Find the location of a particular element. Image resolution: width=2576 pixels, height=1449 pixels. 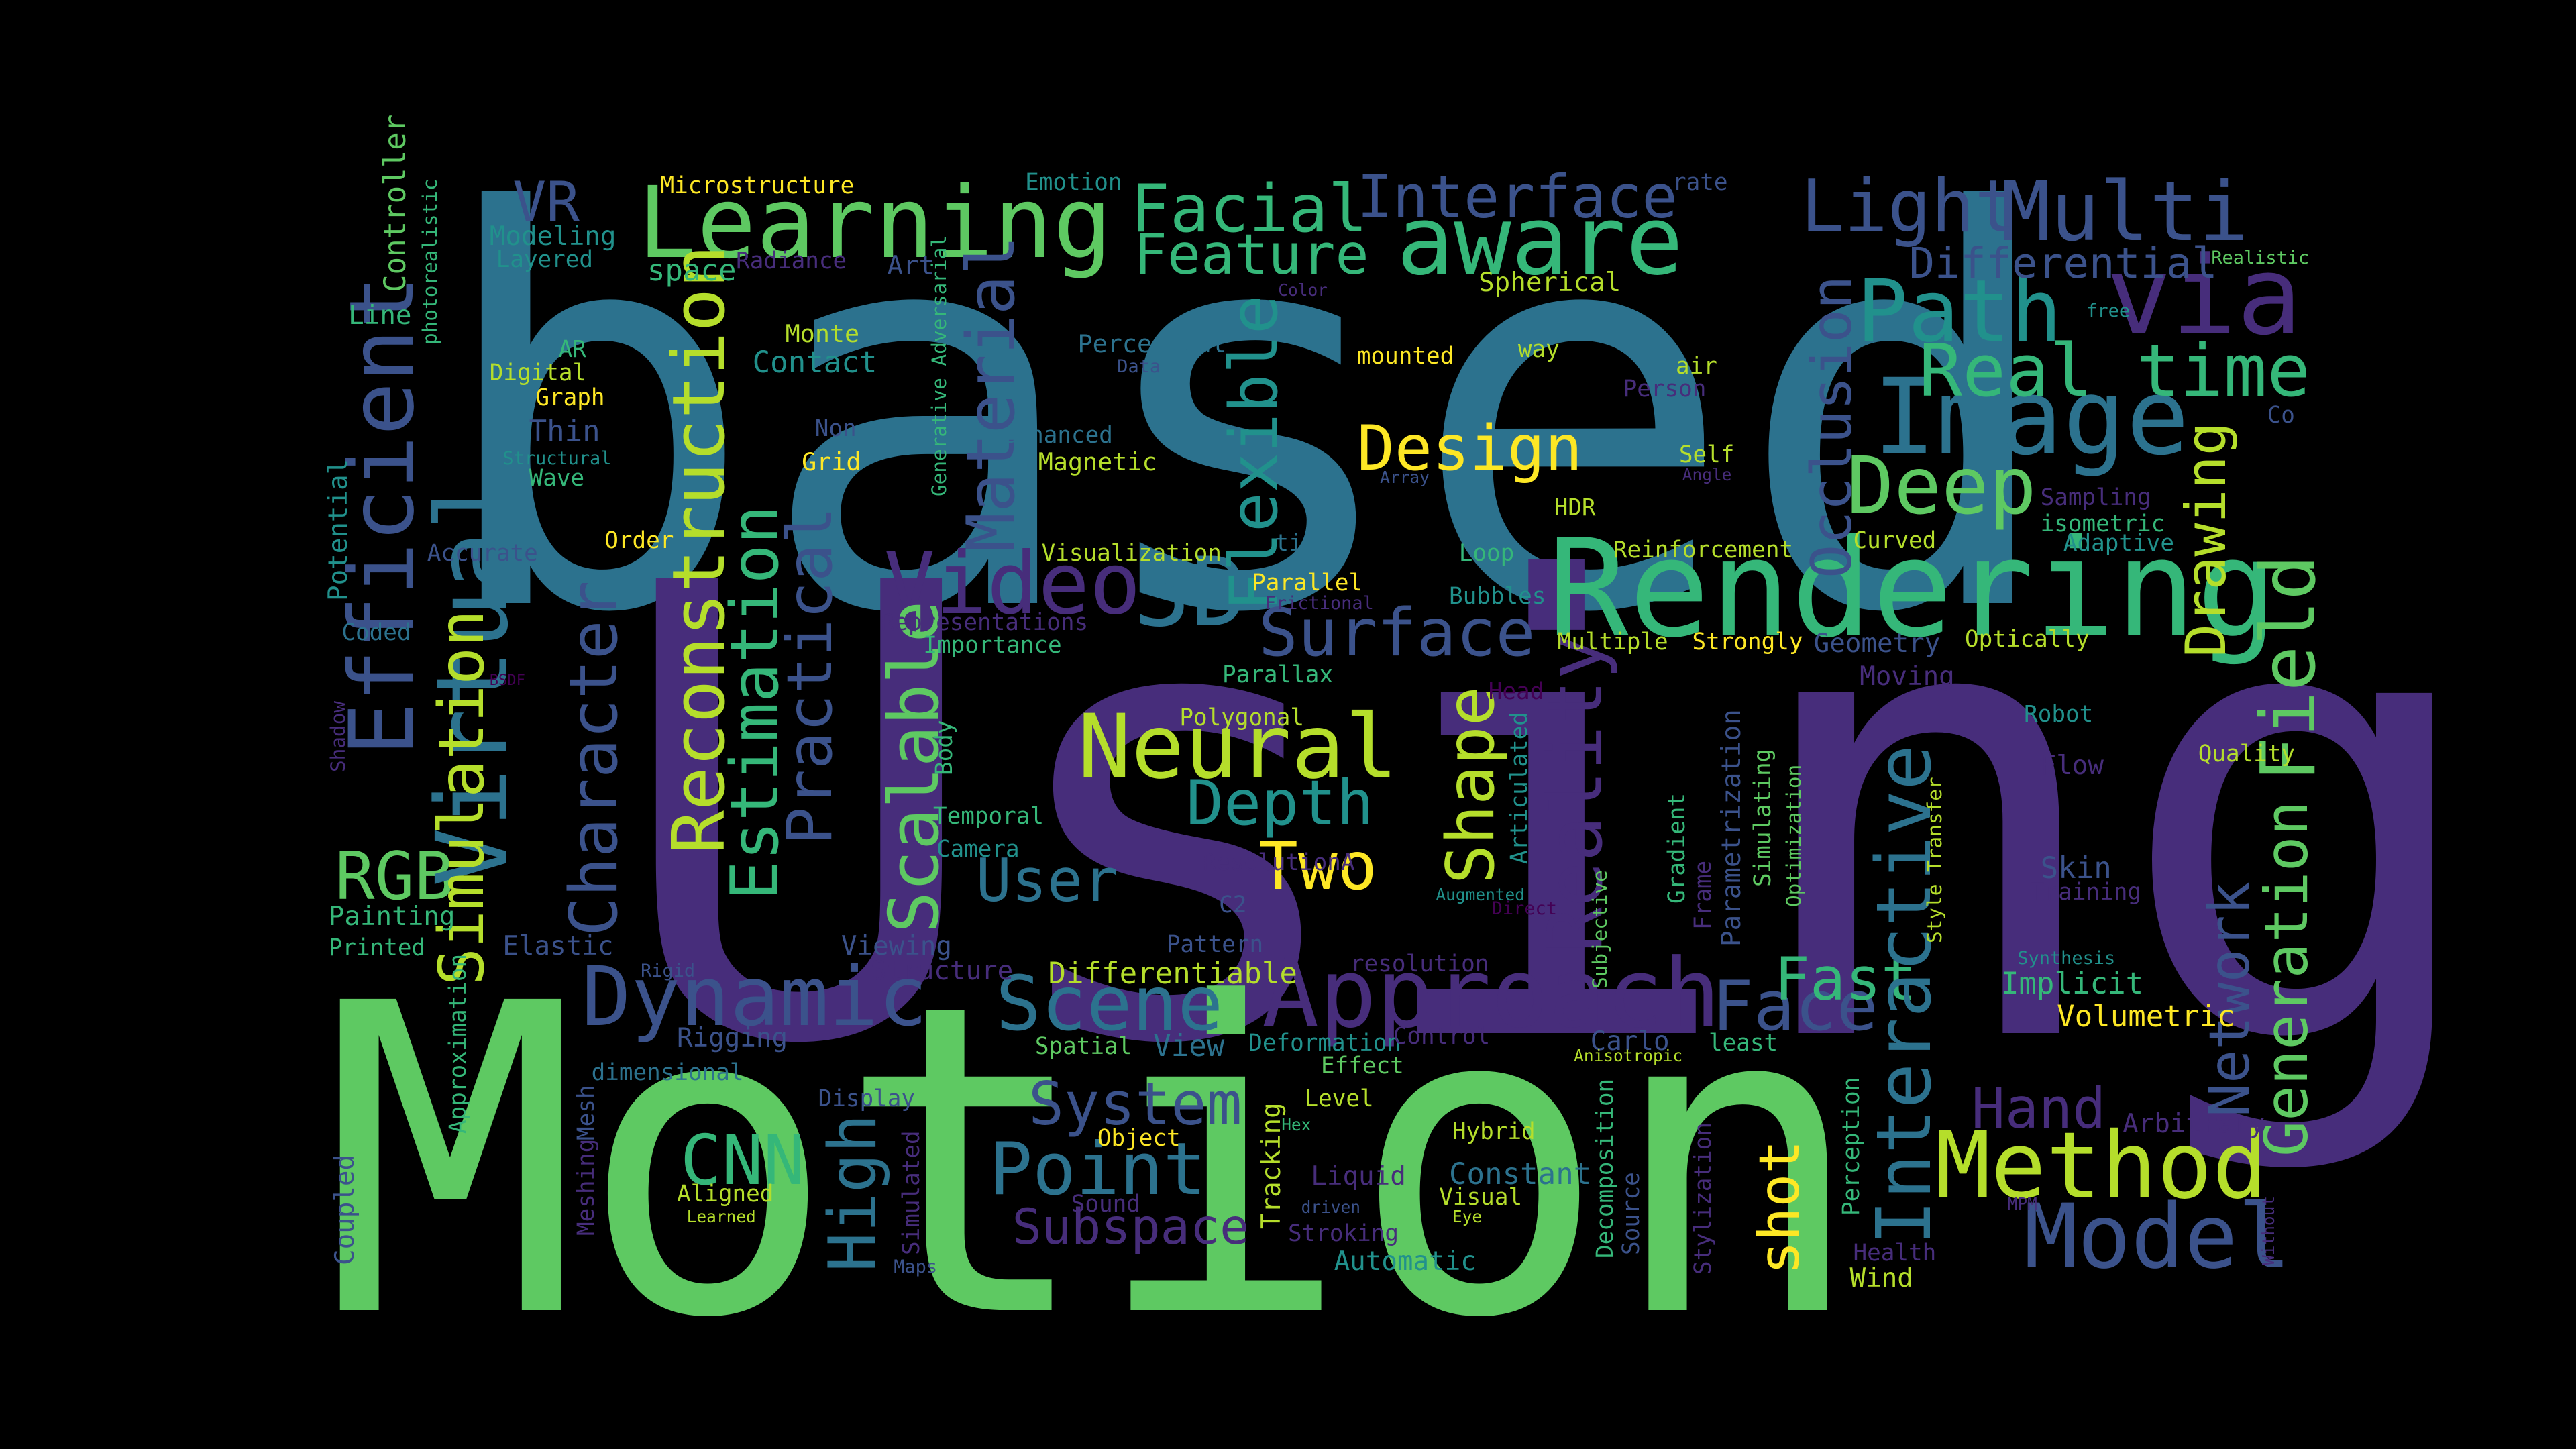

word-decomposition: Decomposition is located at coordinates (1605, 1168).